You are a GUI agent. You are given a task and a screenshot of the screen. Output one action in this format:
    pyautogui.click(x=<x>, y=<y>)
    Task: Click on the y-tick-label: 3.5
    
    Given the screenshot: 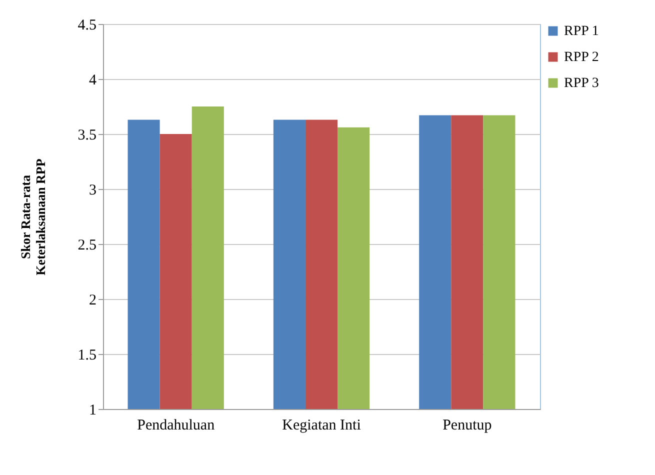 What is the action you would take?
    pyautogui.click(x=87, y=136)
    